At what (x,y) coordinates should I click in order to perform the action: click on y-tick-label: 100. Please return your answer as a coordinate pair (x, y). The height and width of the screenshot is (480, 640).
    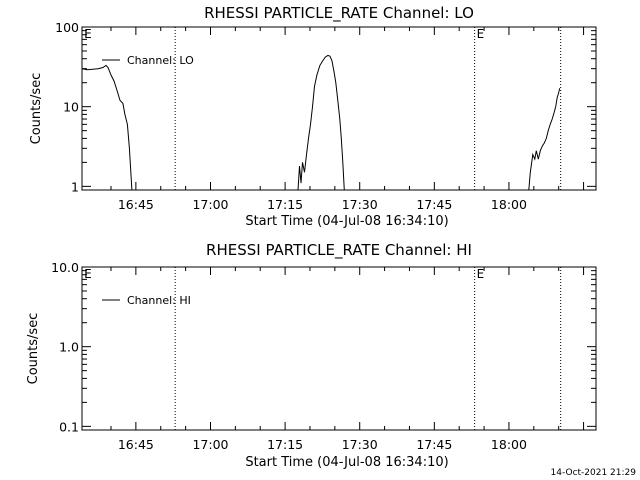
    Looking at the image, I should click on (67, 27).